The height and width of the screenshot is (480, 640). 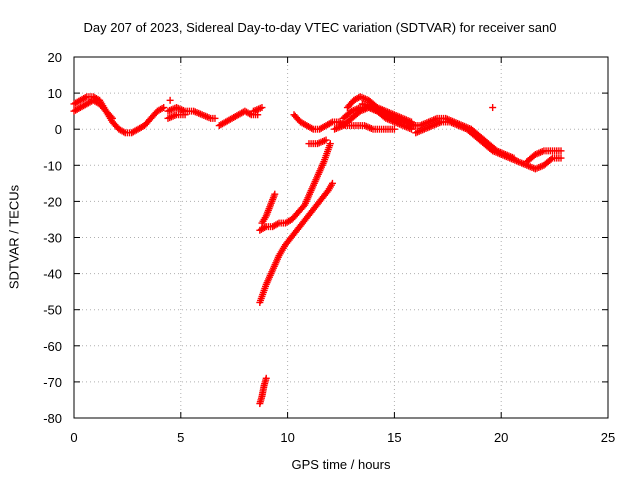 What do you see at coordinates (341, 464) in the screenshot?
I see `x-axis-label: GPS time / hours` at bounding box center [341, 464].